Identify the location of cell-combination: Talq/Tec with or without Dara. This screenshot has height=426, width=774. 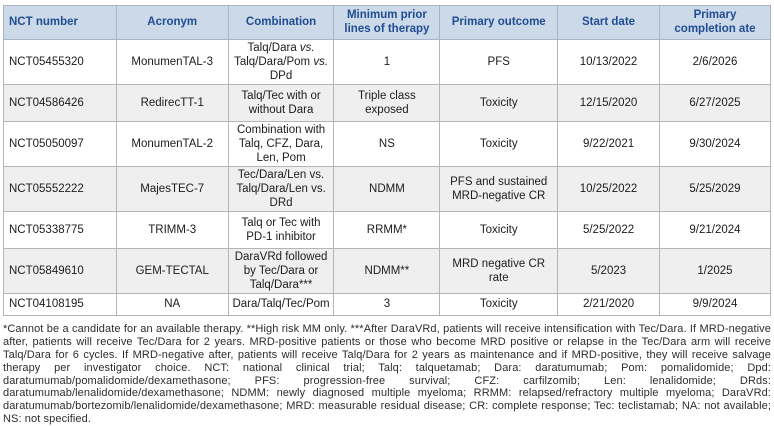
(281, 102).